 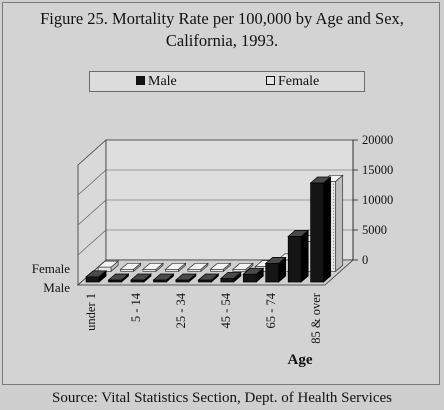 I want to click on y-tick-label: 5000, so click(x=374, y=230).